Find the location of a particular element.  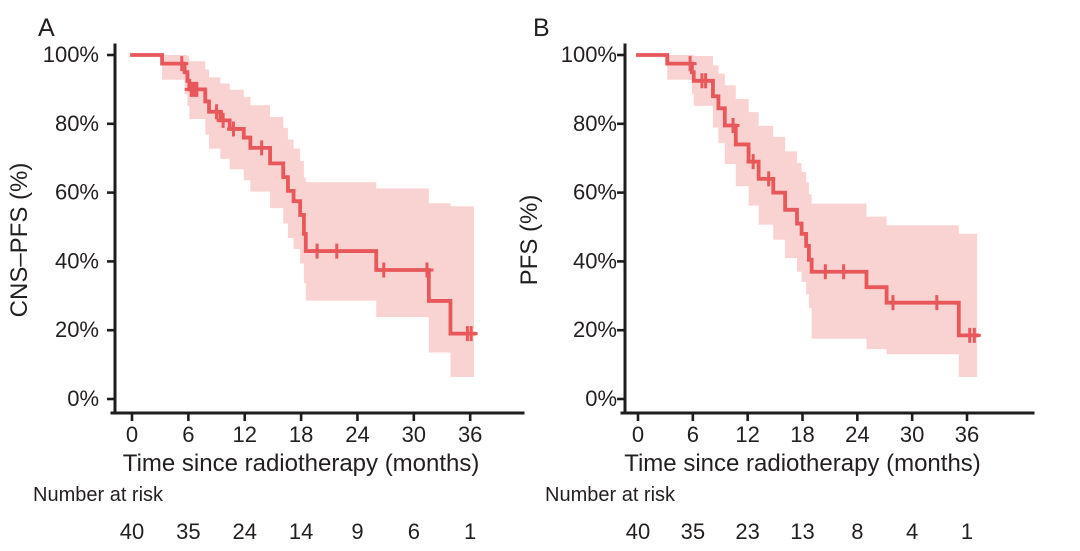

risk-count: 9 is located at coordinates (357, 531).